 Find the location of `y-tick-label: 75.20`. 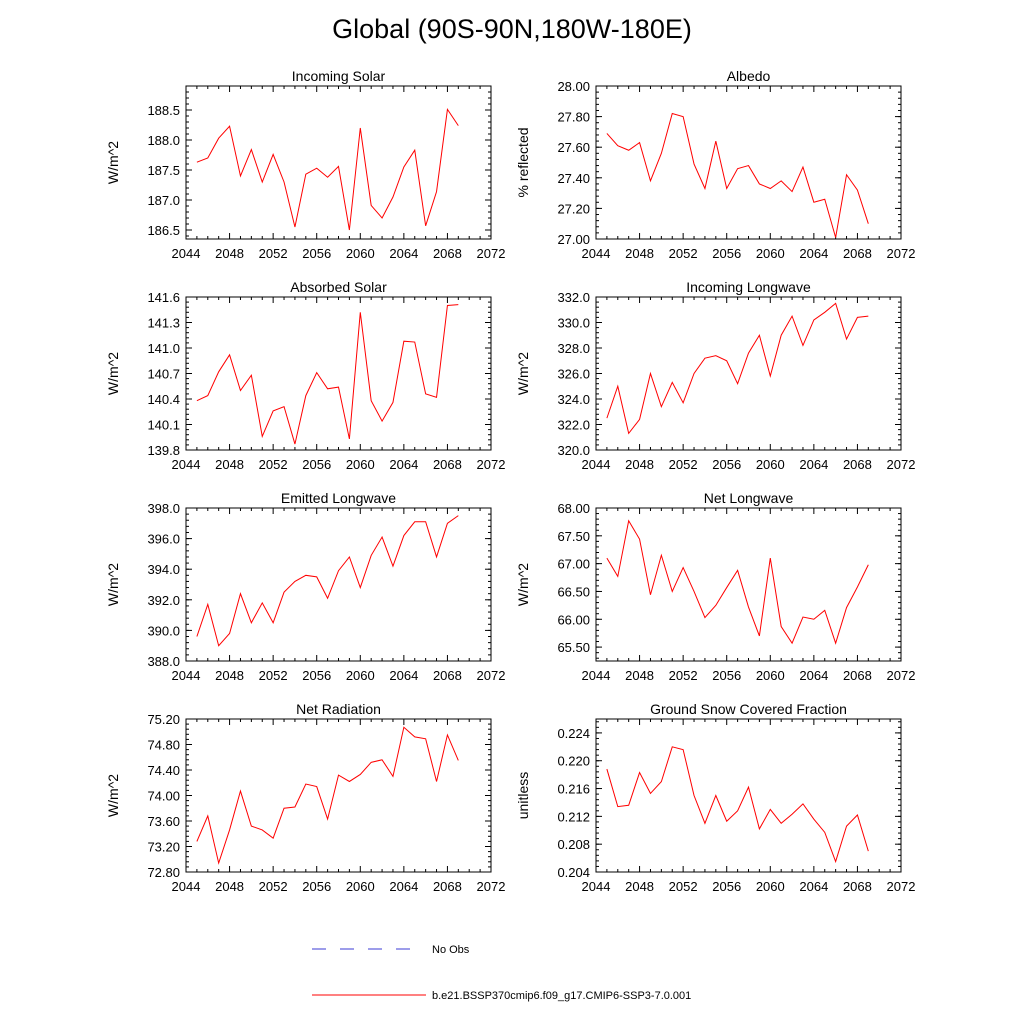

y-tick-label: 75.20 is located at coordinates (163, 719).